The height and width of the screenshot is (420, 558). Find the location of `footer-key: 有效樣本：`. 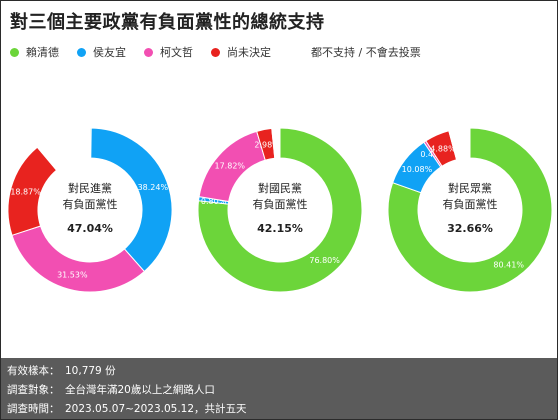

footer-key: 有效樣本： is located at coordinates (33, 371).